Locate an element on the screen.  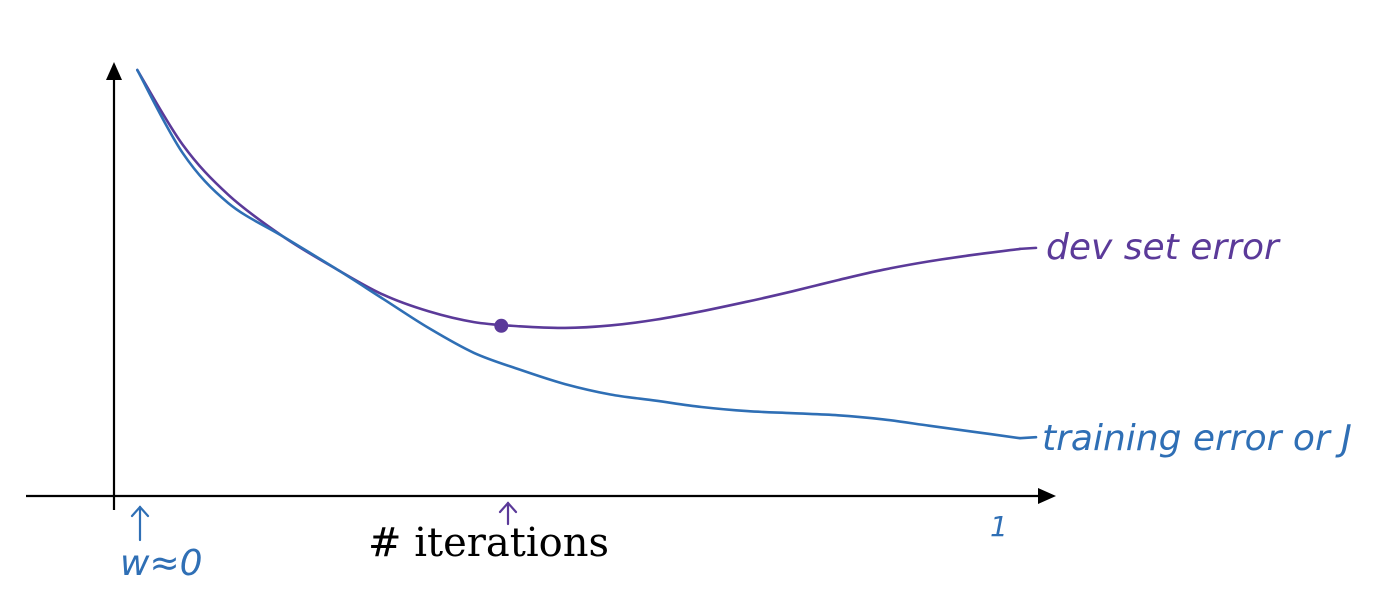
dev-error-minimum-point is located at coordinates (501, 325).